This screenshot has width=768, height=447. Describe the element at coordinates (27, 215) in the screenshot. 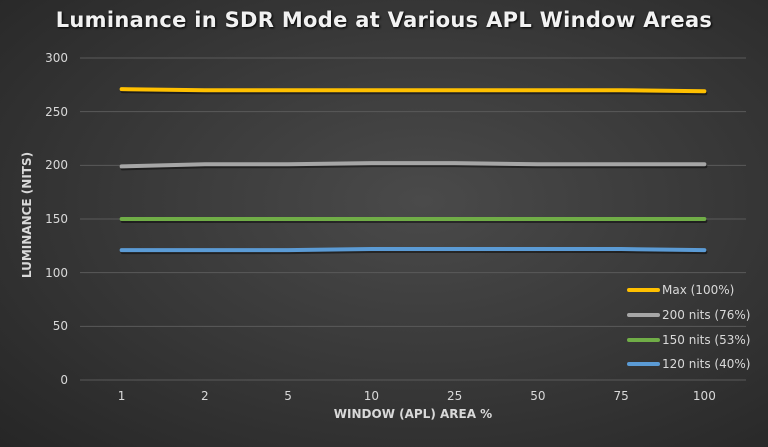

I see `y-axis-title: LUMINANCE (NITS)` at that location.